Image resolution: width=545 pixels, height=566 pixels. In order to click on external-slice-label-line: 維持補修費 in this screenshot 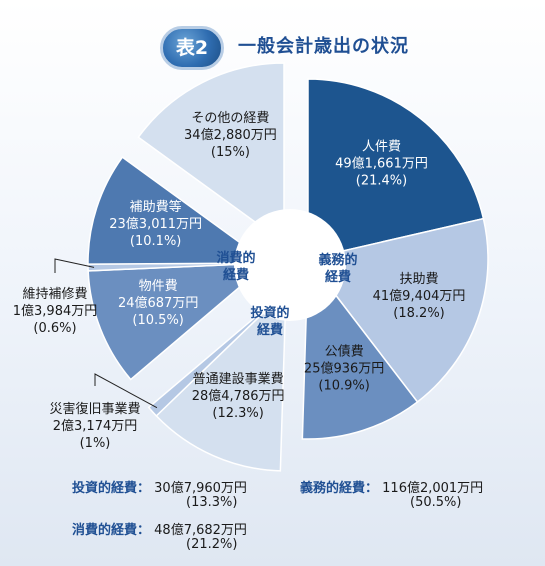, I will do `click(54, 294)`.